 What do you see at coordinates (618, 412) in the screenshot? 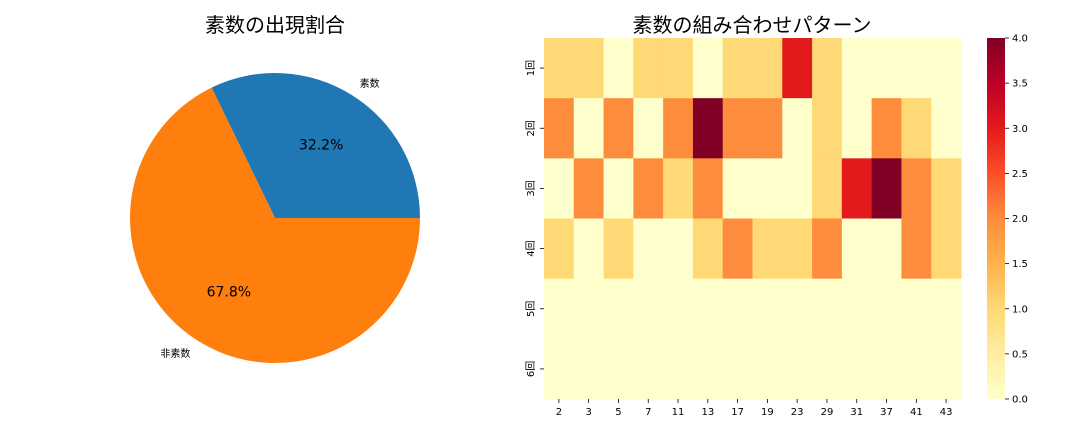
I see `x-tick-label: 5` at bounding box center [618, 412].